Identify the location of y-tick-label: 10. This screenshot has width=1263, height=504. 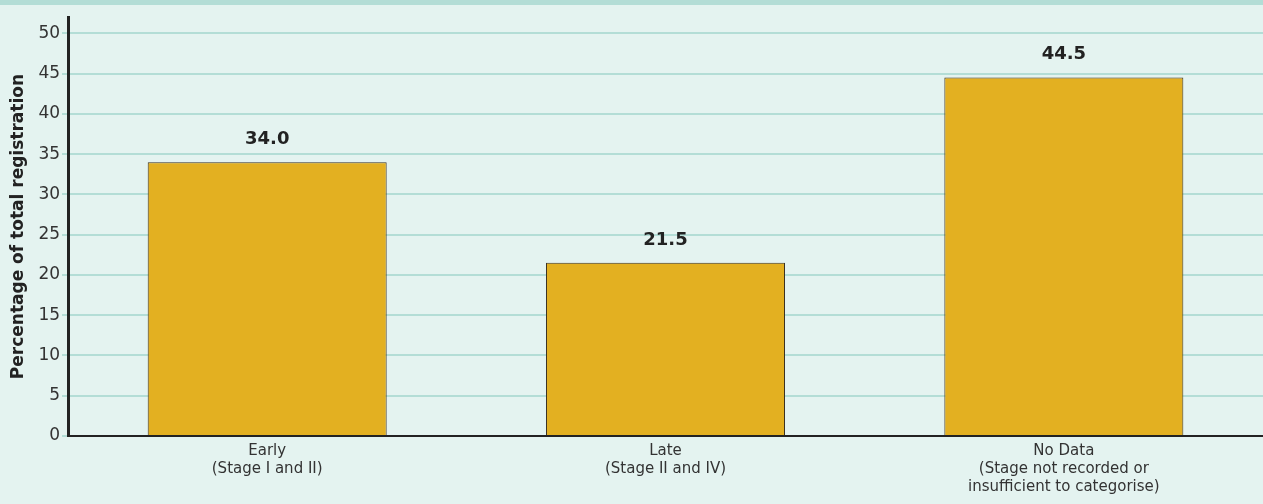
(49, 353).